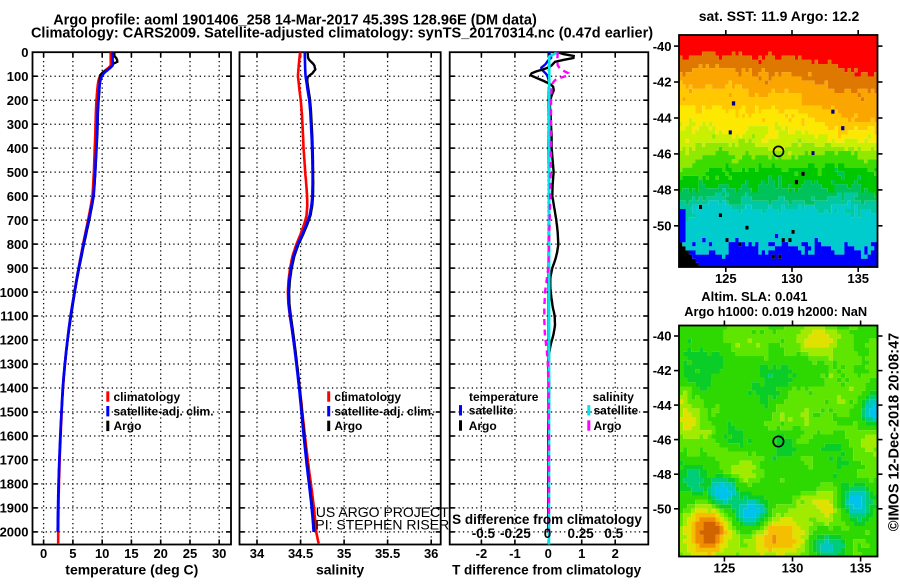 Image resolution: width=900 pixels, height=585 pixels. I want to click on svg-text: 100, so click(18, 76).